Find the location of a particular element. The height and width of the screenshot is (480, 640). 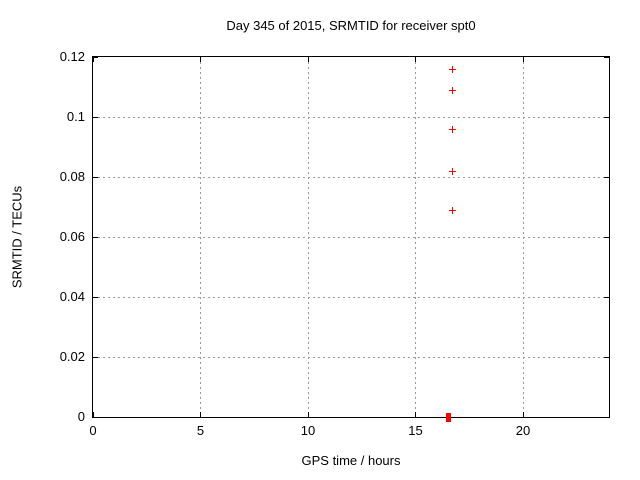

x-tick-label: 10 is located at coordinates (308, 430).